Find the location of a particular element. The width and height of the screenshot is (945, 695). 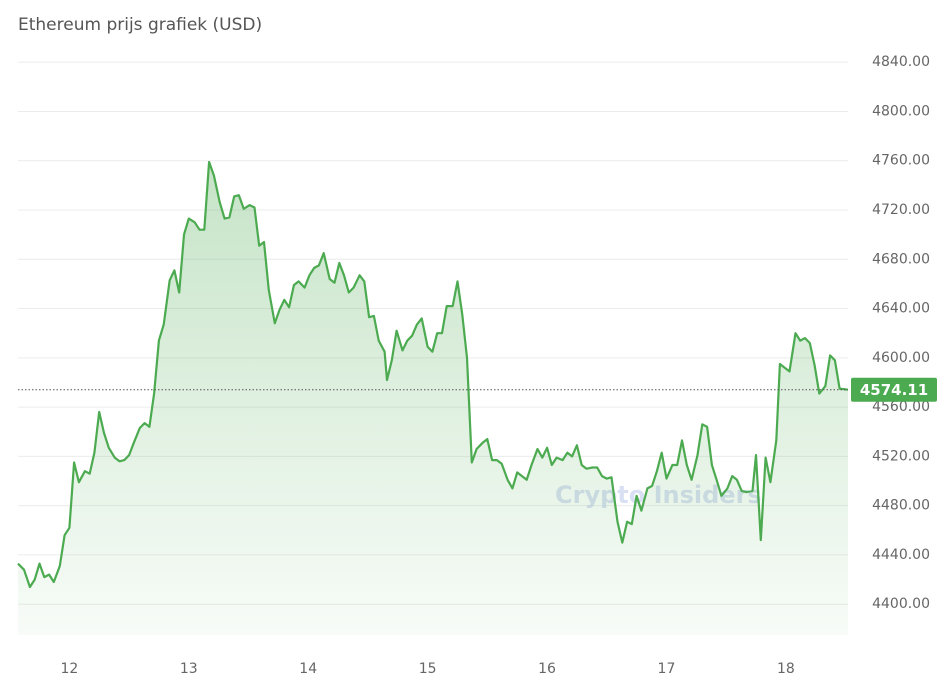

y-tick-label: 4440.00 is located at coordinates (901, 555).